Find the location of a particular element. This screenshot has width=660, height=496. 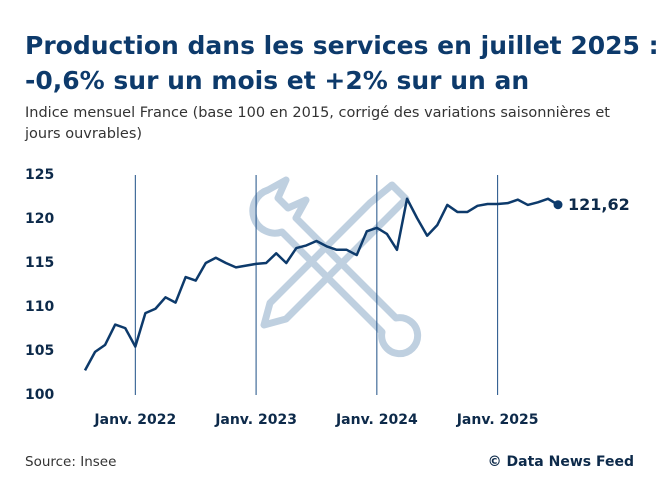

y-tick-label: 125 is located at coordinates (39, 175).